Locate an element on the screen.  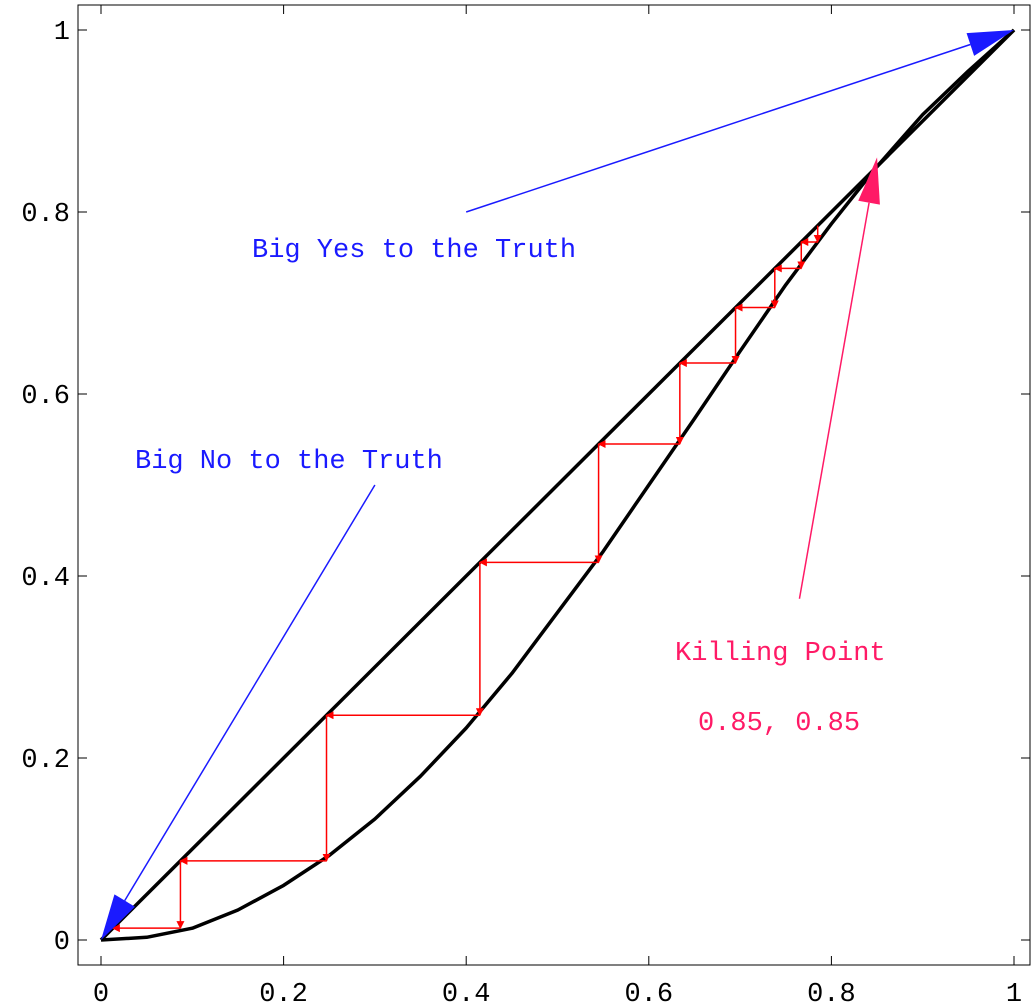
no-arrow-head is located at coordinates (118, 917).